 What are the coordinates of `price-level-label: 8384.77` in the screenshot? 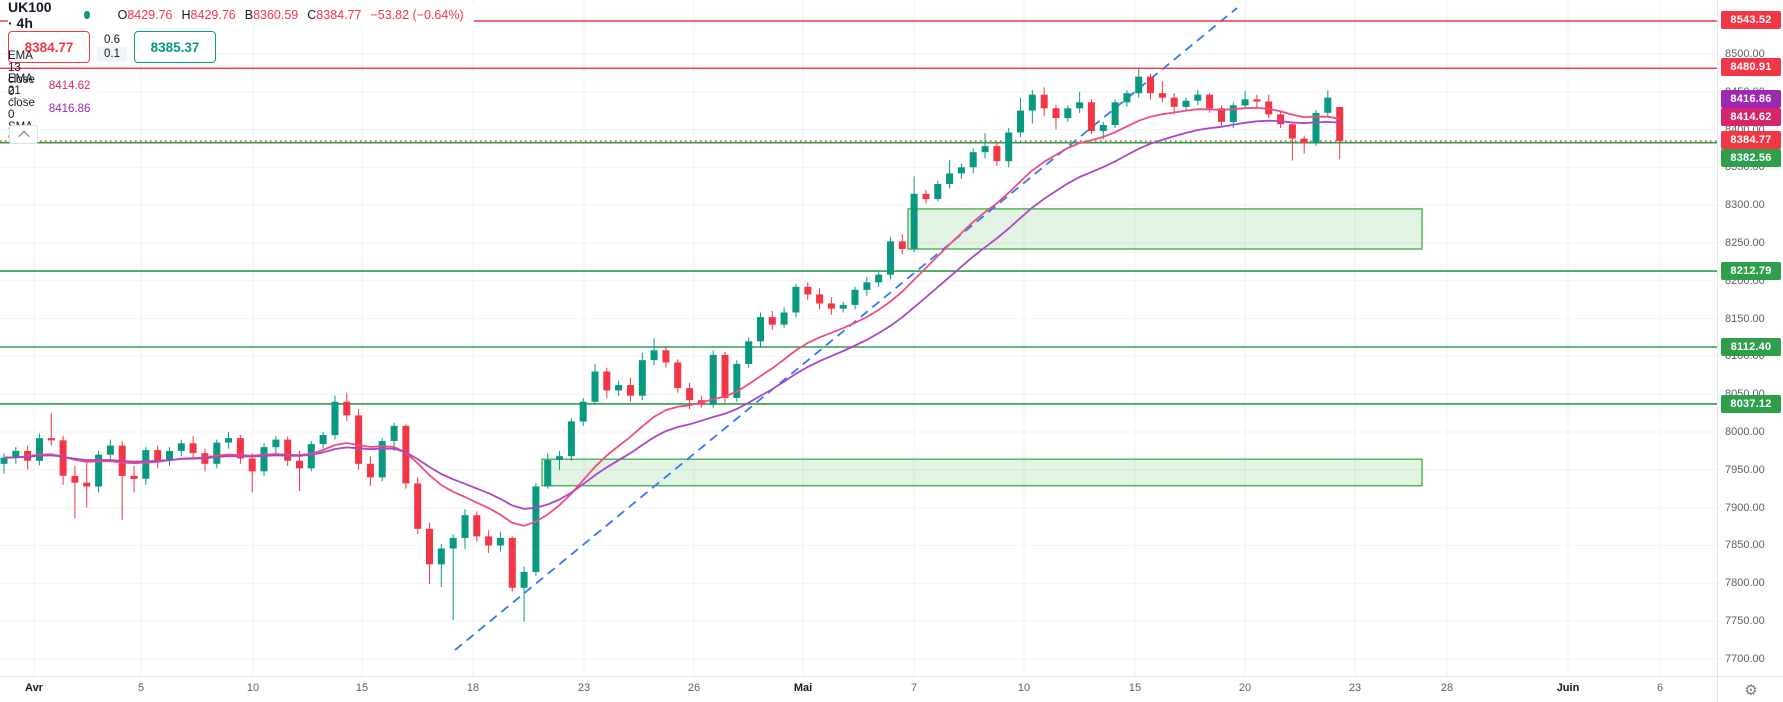 It's located at (1751, 140).